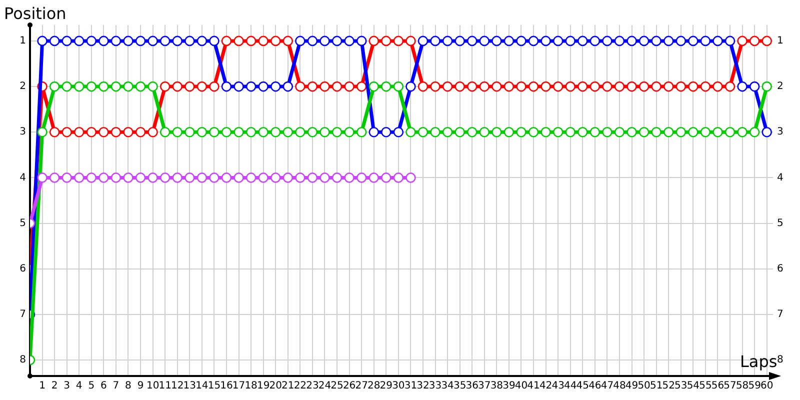 This screenshot has width=800, height=400. Describe the element at coordinates (754, 386) in the screenshot. I see `x-tick-label: 59` at that location.